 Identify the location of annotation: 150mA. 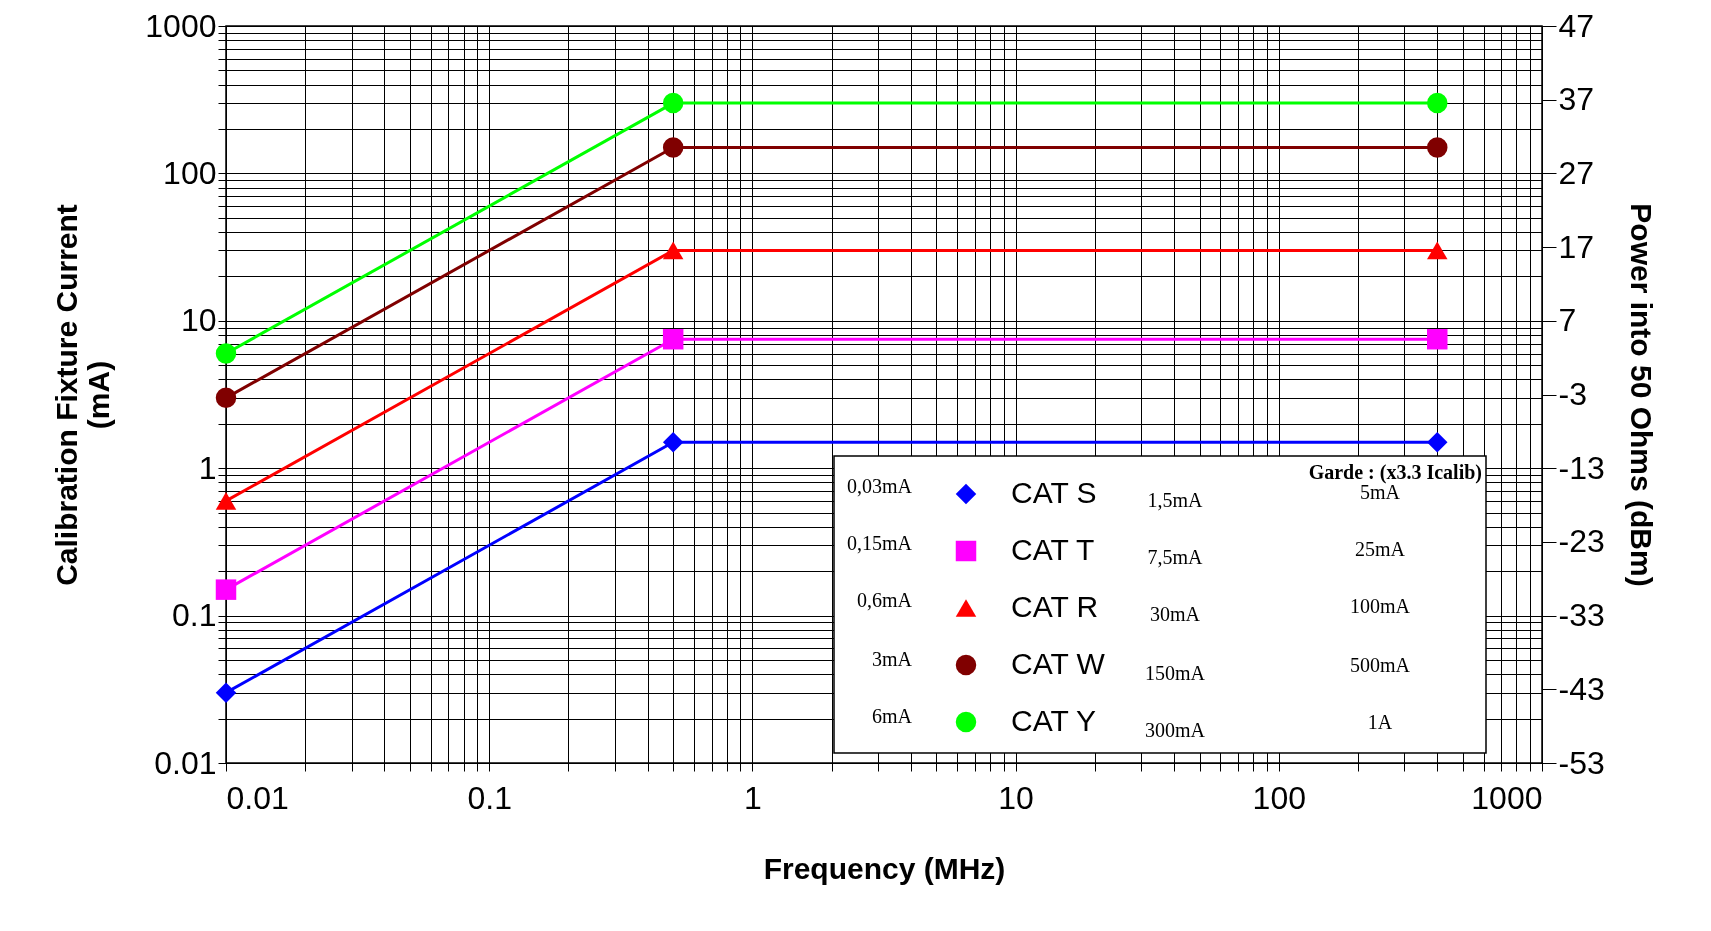
(1175, 673).